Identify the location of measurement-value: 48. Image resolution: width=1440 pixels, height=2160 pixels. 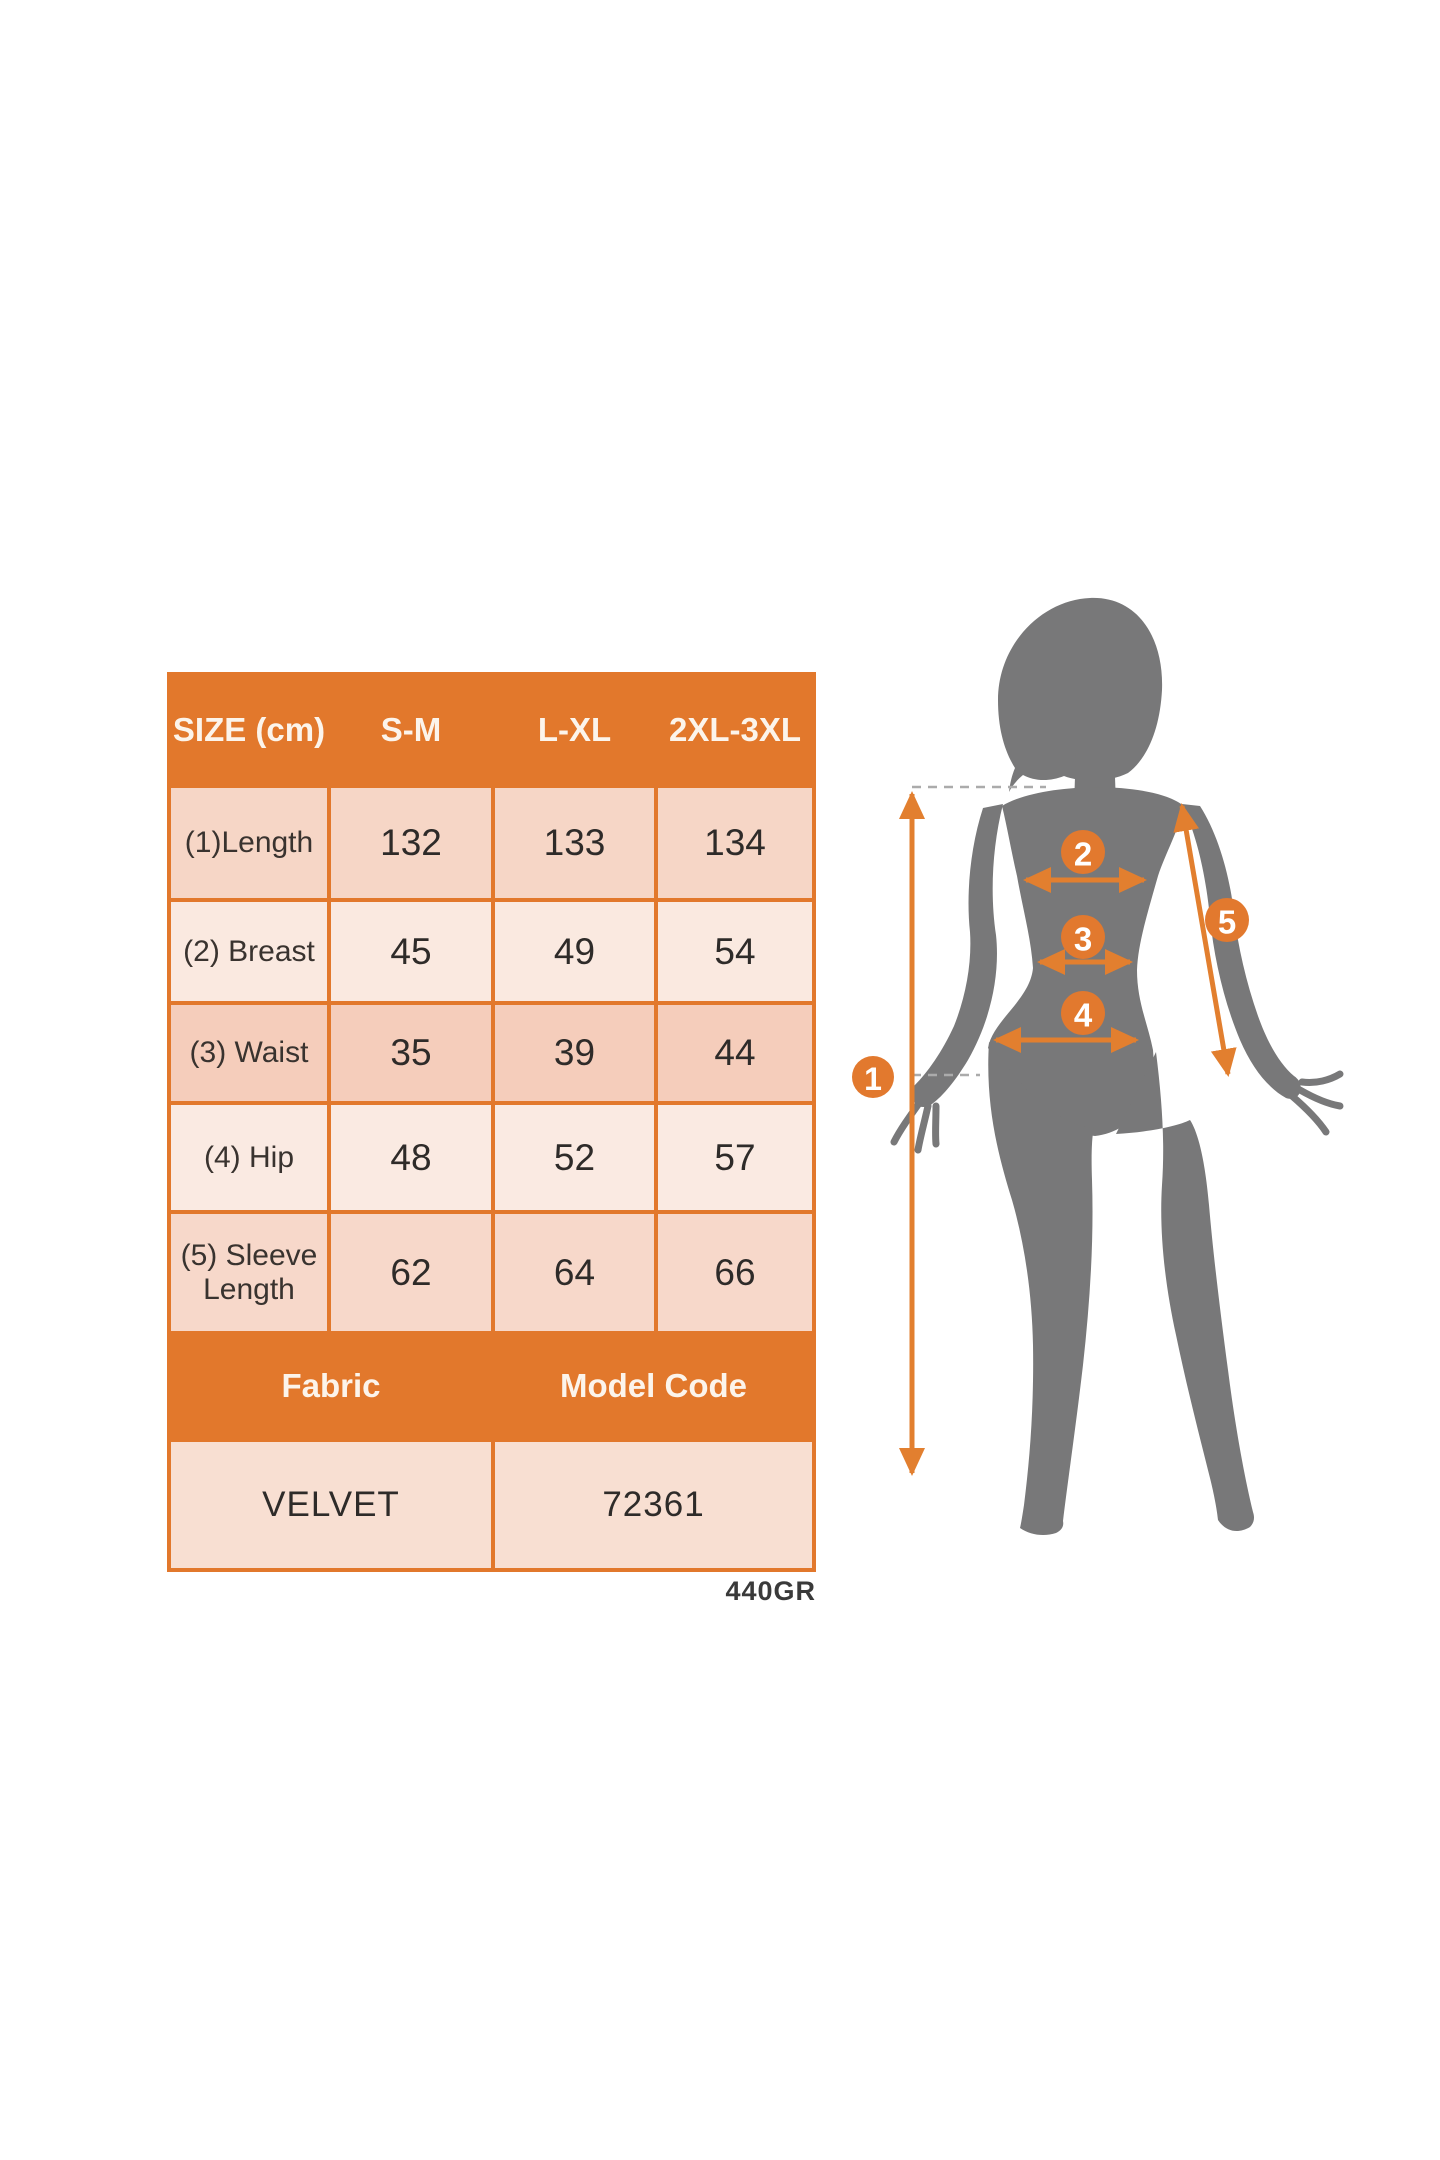
(411, 1157).